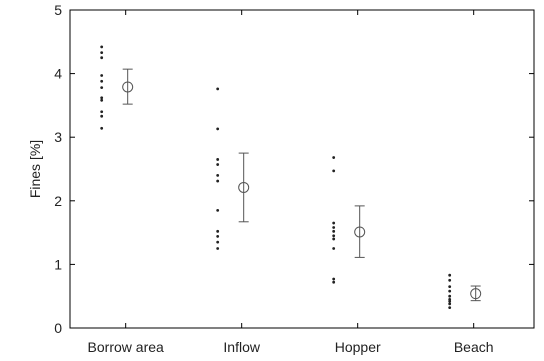  What do you see at coordinates (58, 201) in the screenshot?
I see `y-tick-label: 2` at bounding box center [58, 201].